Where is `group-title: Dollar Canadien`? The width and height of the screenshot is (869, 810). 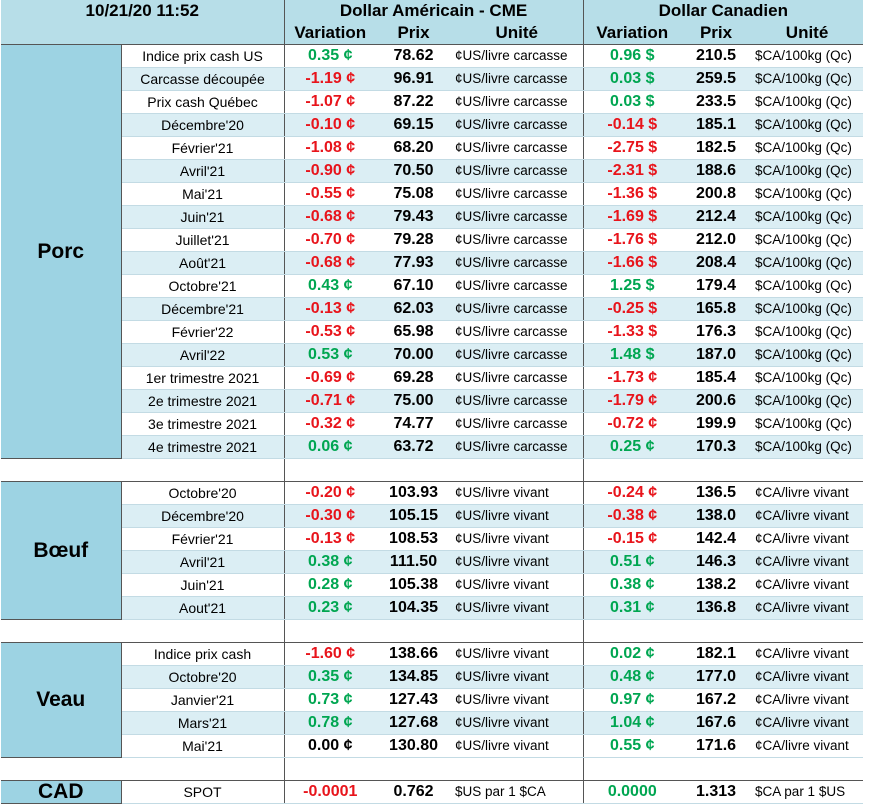 group-title: Dollar Canadien is located at coordinates (723, 11).